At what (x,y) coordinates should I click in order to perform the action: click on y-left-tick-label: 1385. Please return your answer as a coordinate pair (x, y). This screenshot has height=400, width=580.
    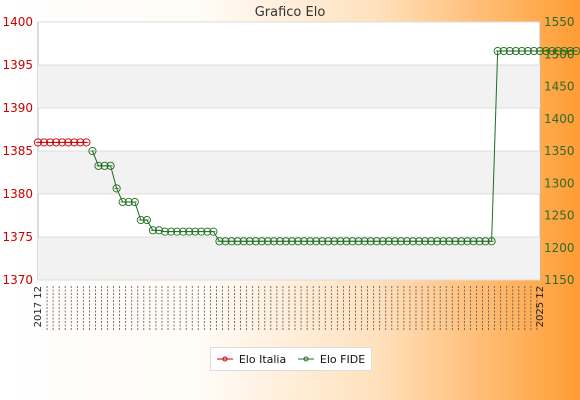
    Looking at the image, I should click on (17, 151).